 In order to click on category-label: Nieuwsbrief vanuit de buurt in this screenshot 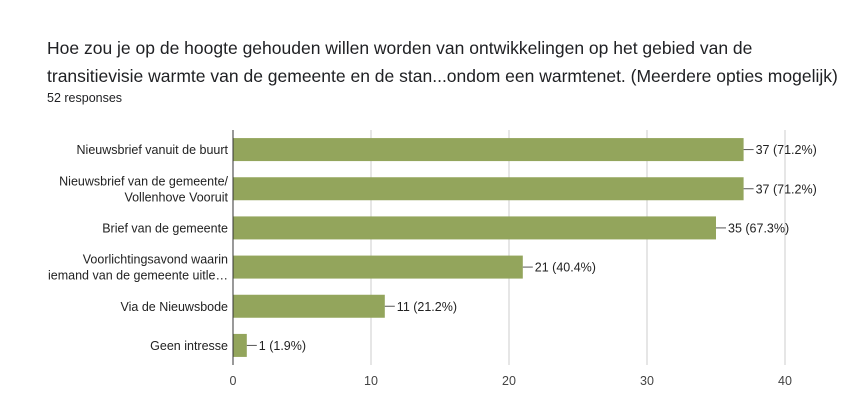, I will do `click(153, 150)`.